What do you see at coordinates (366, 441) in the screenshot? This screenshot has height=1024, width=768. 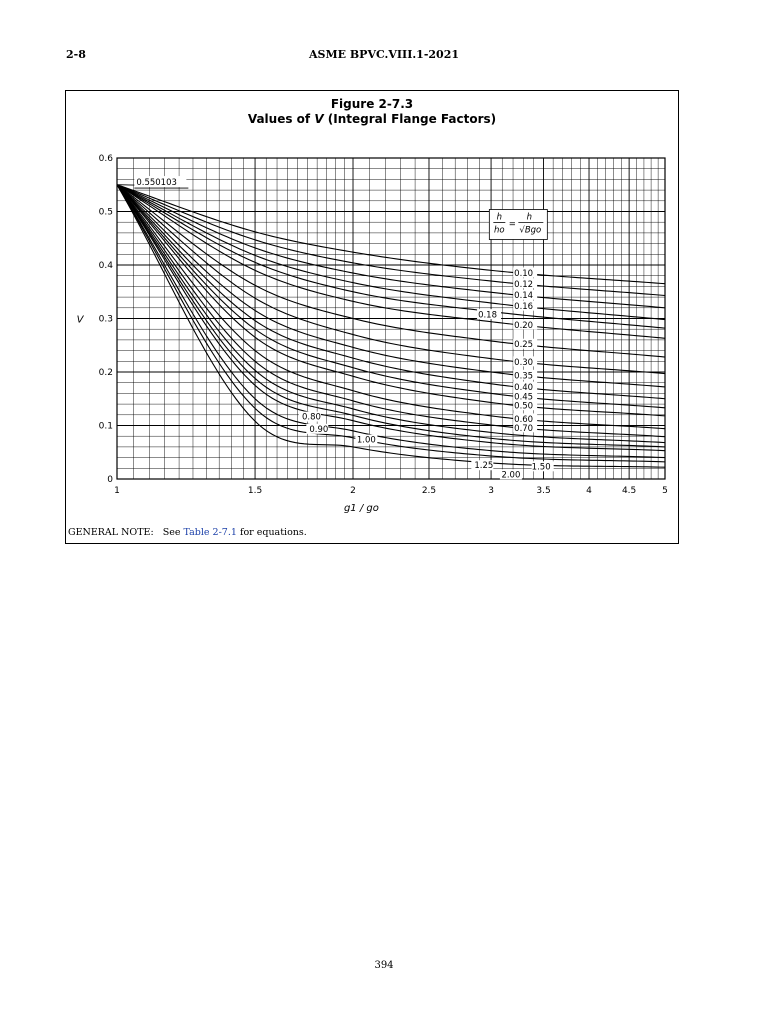 I see `curve-callout: 1.00` at bounding box center [366, 441].